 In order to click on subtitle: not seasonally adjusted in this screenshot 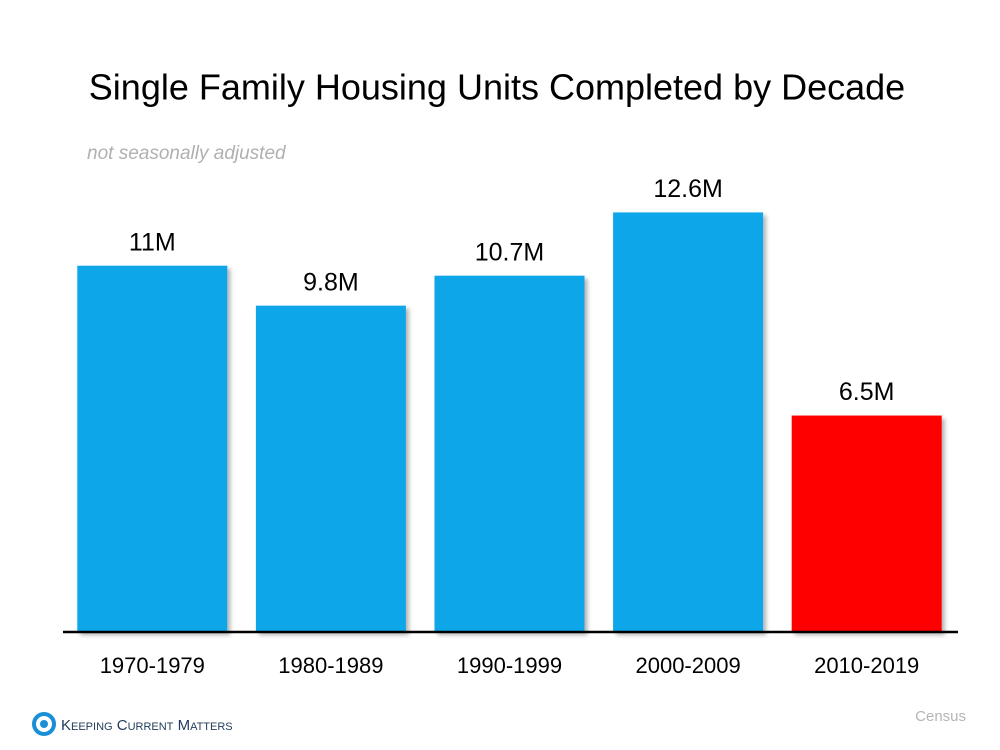, I will do `click(187, 153)`.